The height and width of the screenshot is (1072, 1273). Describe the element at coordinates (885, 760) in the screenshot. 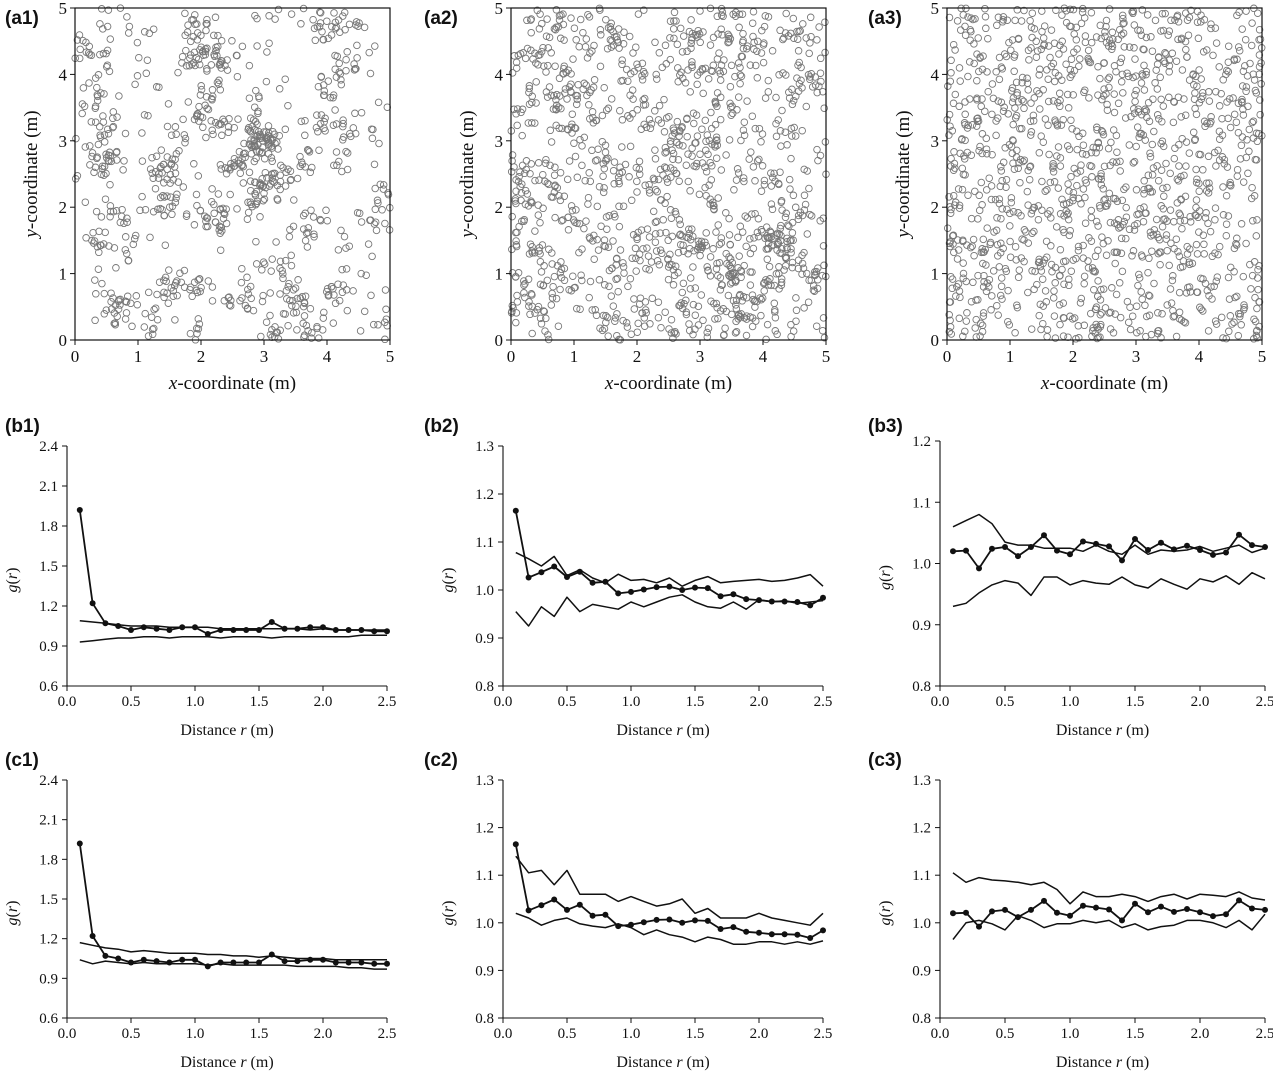

I see `panel-label-c3: (c3)` at that location.